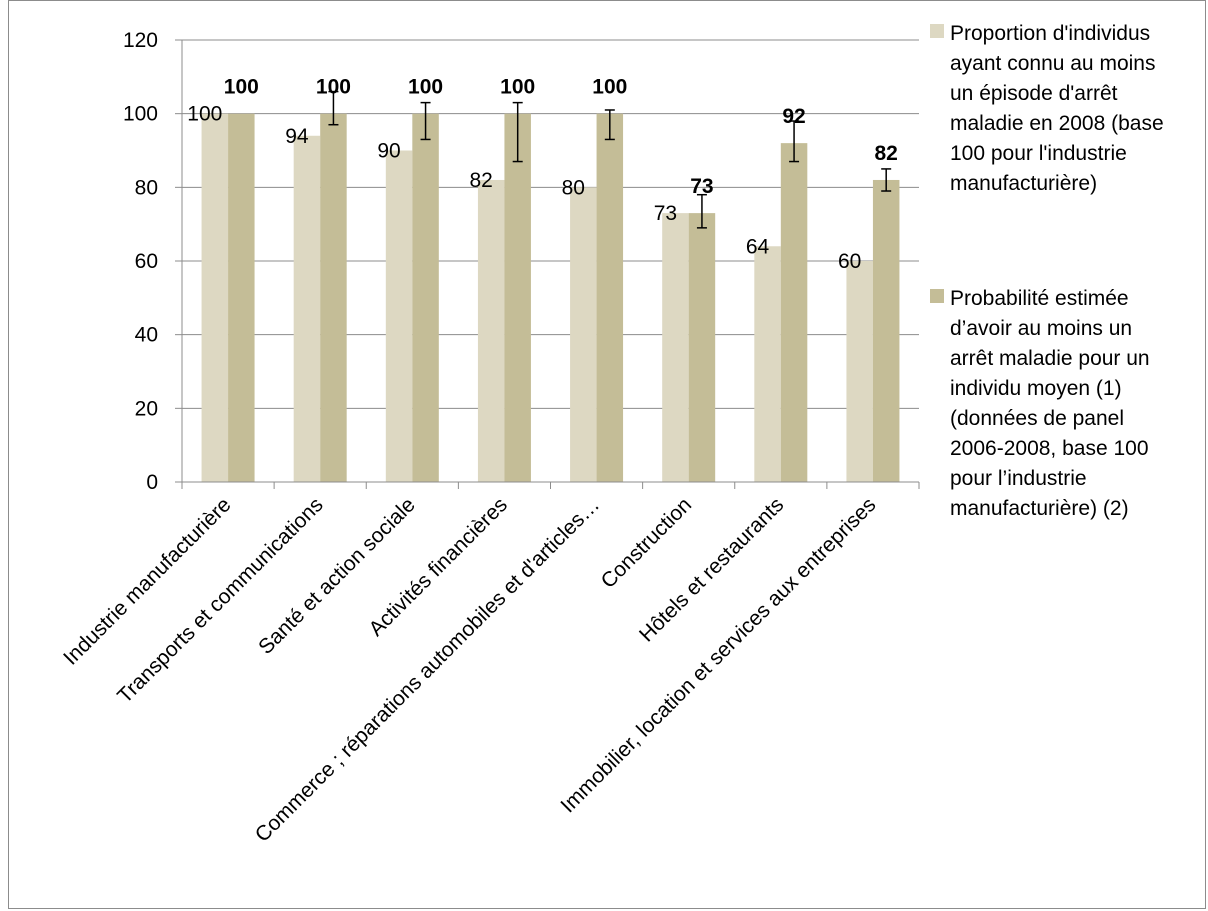  What do you see at coordinates (337, 576) in the screenshot?
I see `category-label: Santé et action sociale` at bounding box center [337, 576].